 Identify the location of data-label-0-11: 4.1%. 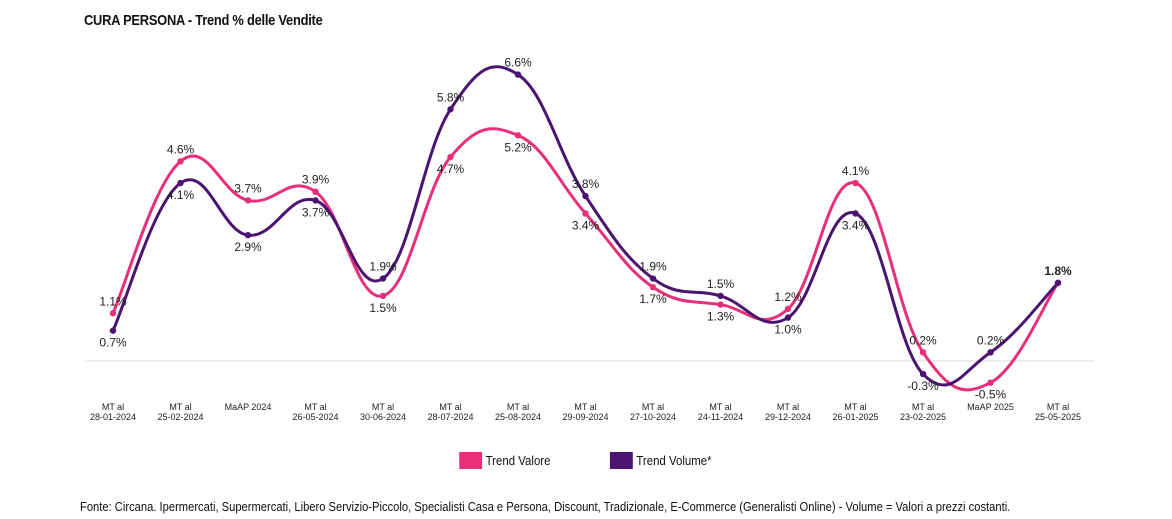
(856, 171).